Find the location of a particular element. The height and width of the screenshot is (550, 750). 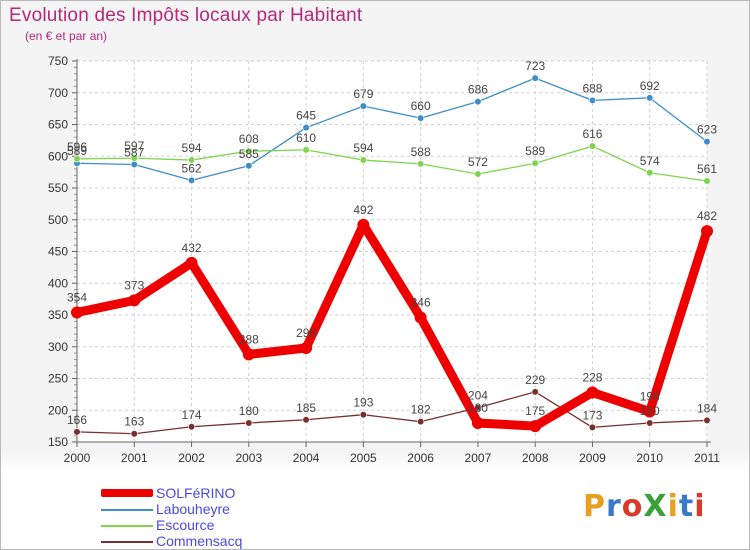

data-label-labouheyre: 688 is located at coordinates (592, 88).